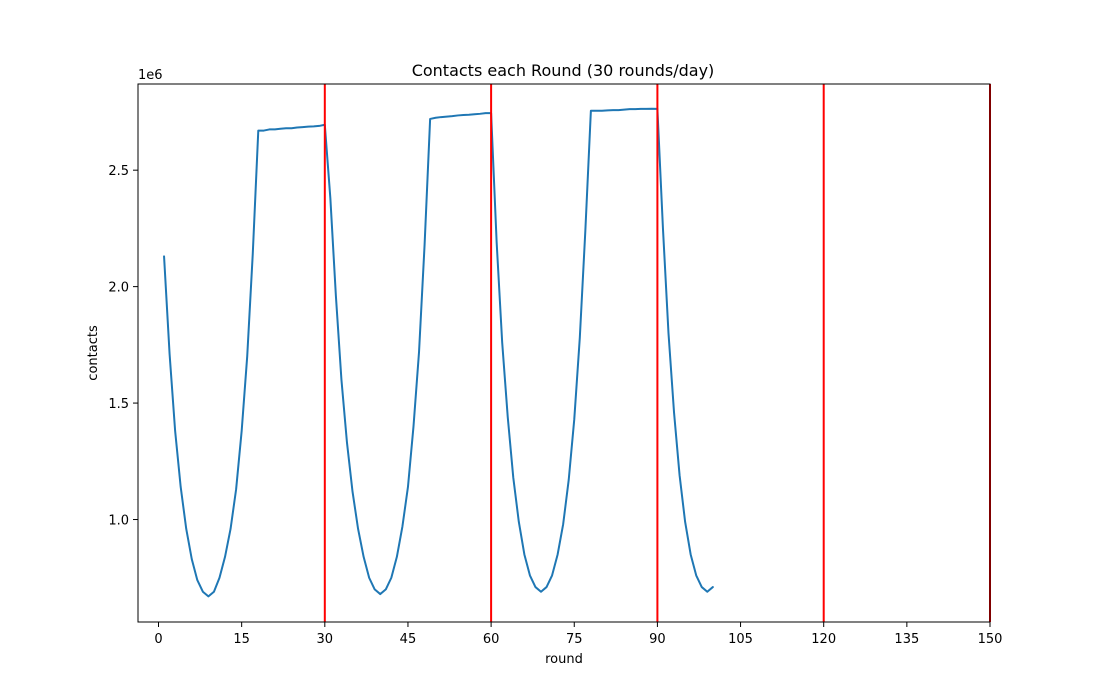 The height and width of the screenshot is (700, 1100). Describe the element at coordinates (150, 75) in the screenshot. I see `y-axis-scale-label: 1e6` at that location.